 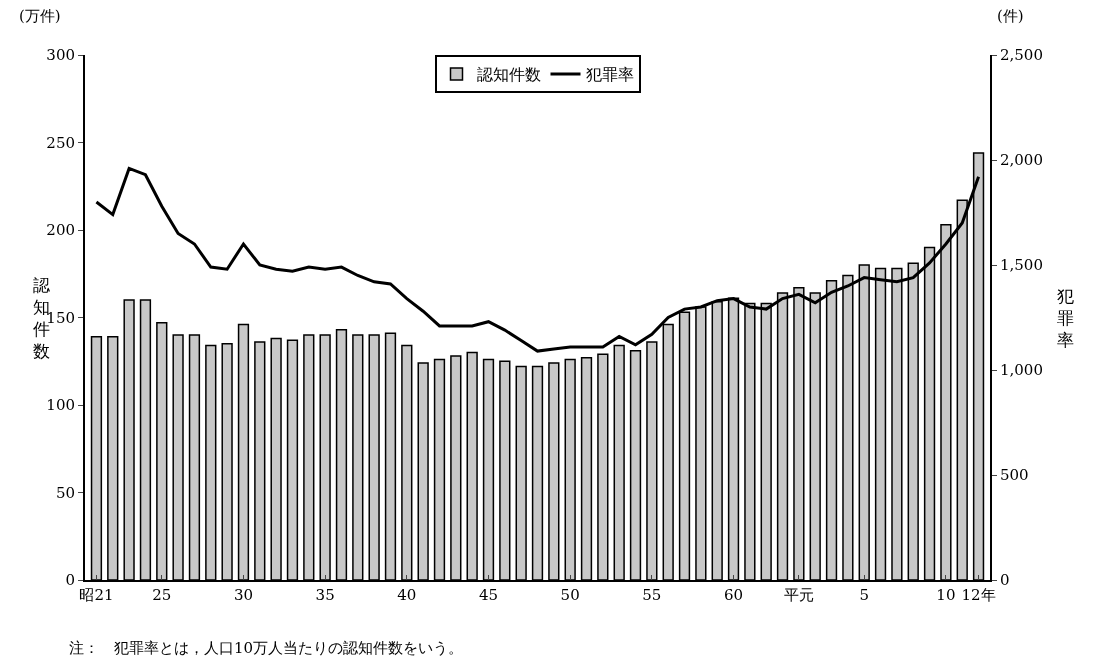 I want to click on x-tick-label: 5, so click(x=864, y=595).